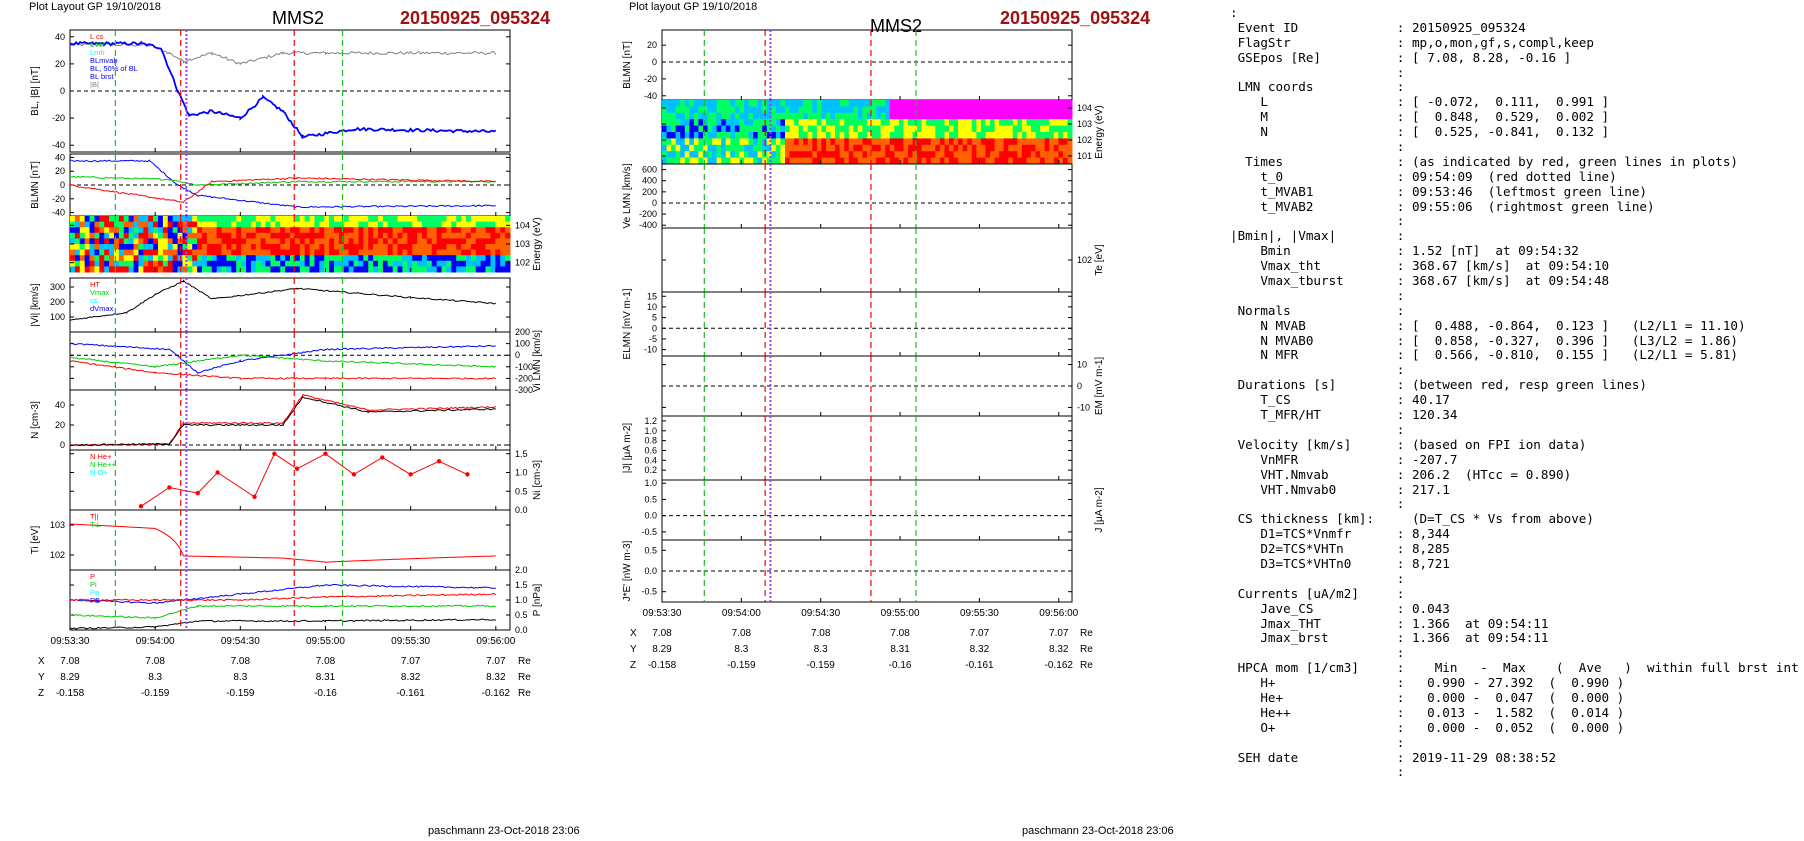 The height and width of the screenshot is (841, 1804). What do you see at coordinates (410, 693) in the screenshot?
I see `position-value: -0.161` at bounding box center [410, 693].